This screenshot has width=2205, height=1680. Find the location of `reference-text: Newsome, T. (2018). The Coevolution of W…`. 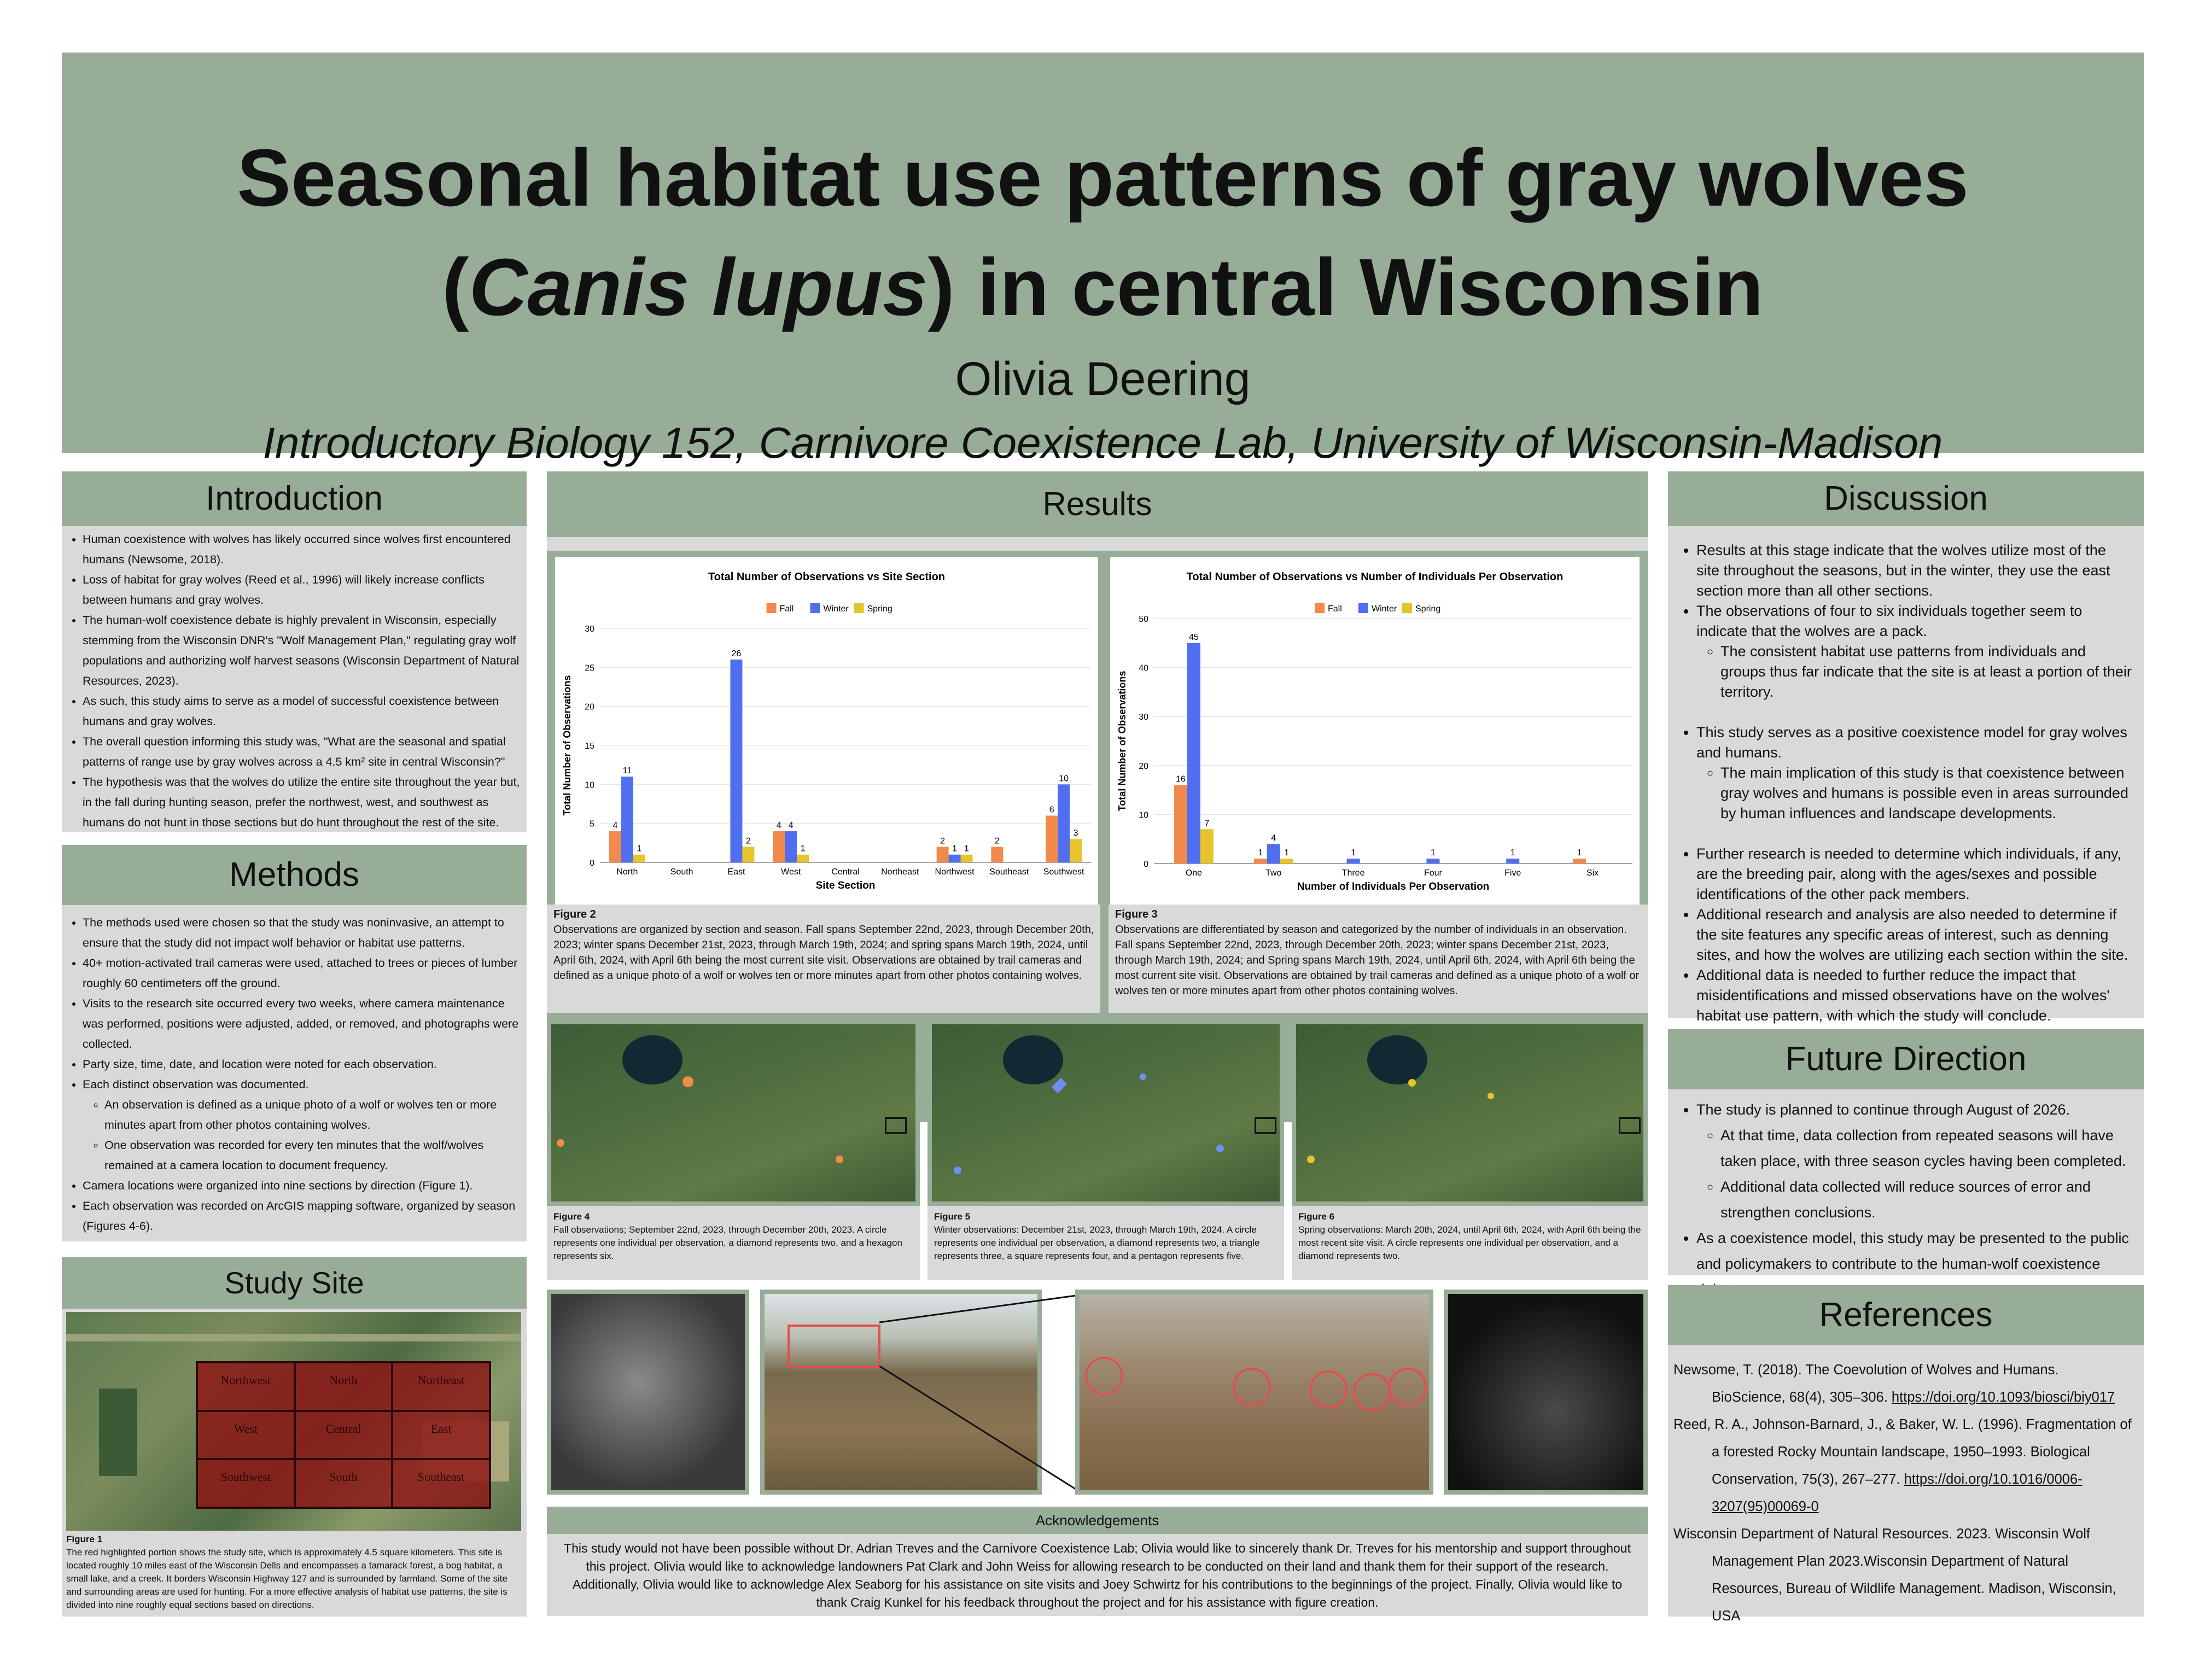

reference-text: Newsome, T. (2018). The Coevolution of W… is located at coordinates (1866, 1383).